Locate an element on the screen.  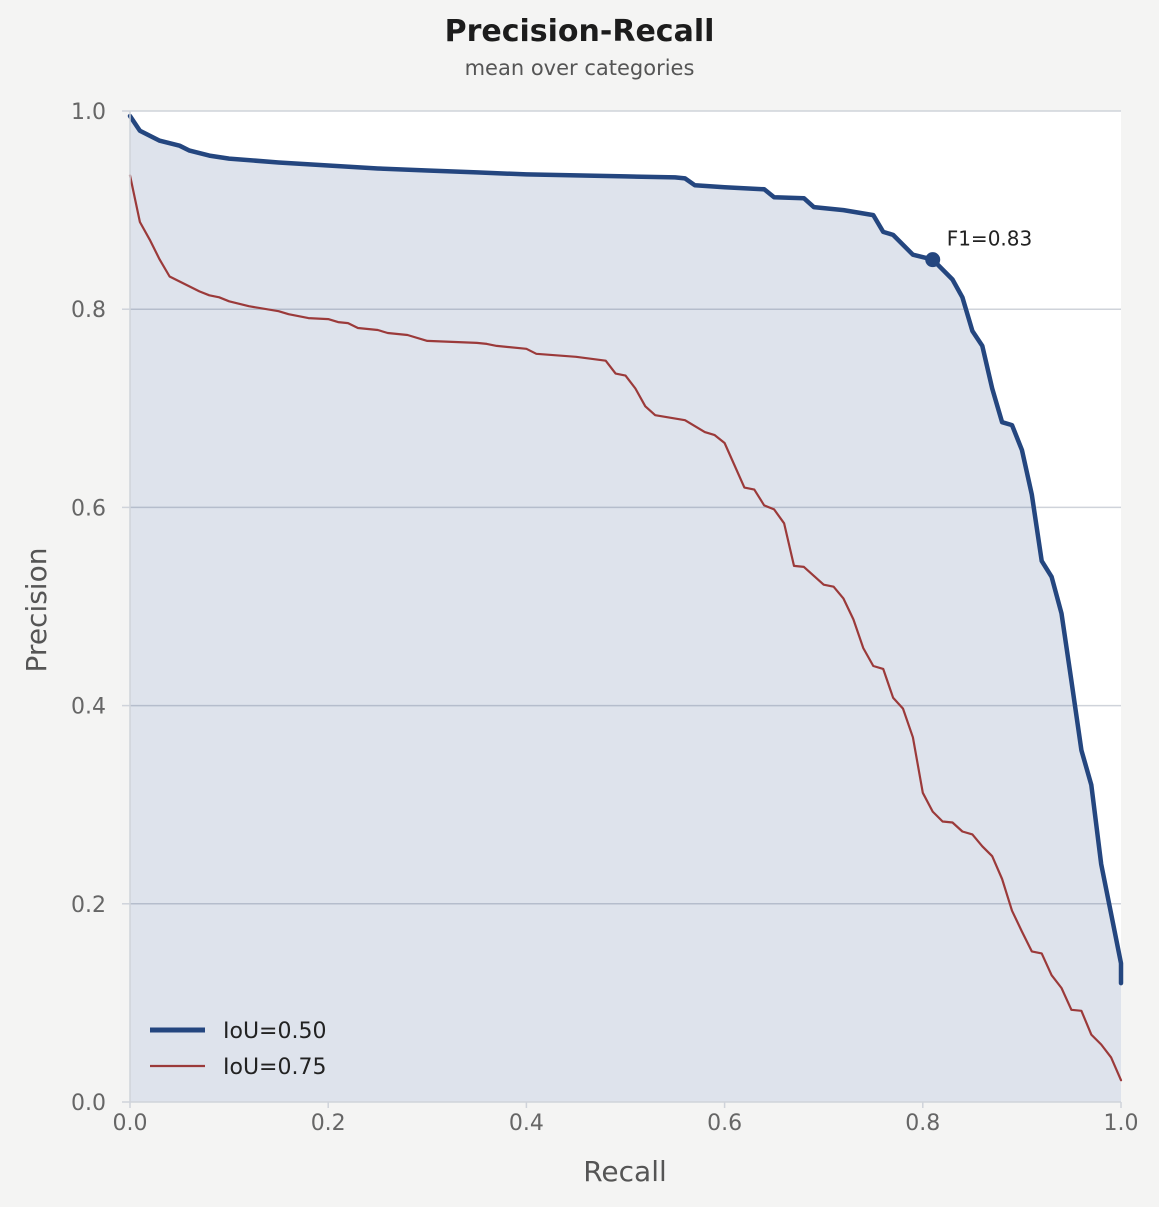
f1-annotation-label: F1=0.83 is located at coordinates (990, 239).